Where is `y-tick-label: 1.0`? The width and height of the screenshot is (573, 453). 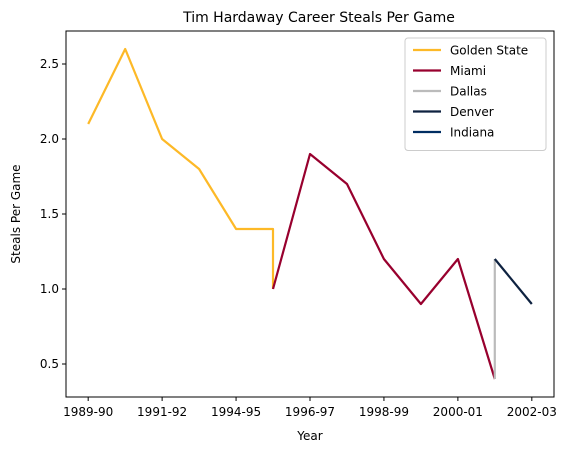
y-tick-label: 1.0 is located at coordinates (49, 289).